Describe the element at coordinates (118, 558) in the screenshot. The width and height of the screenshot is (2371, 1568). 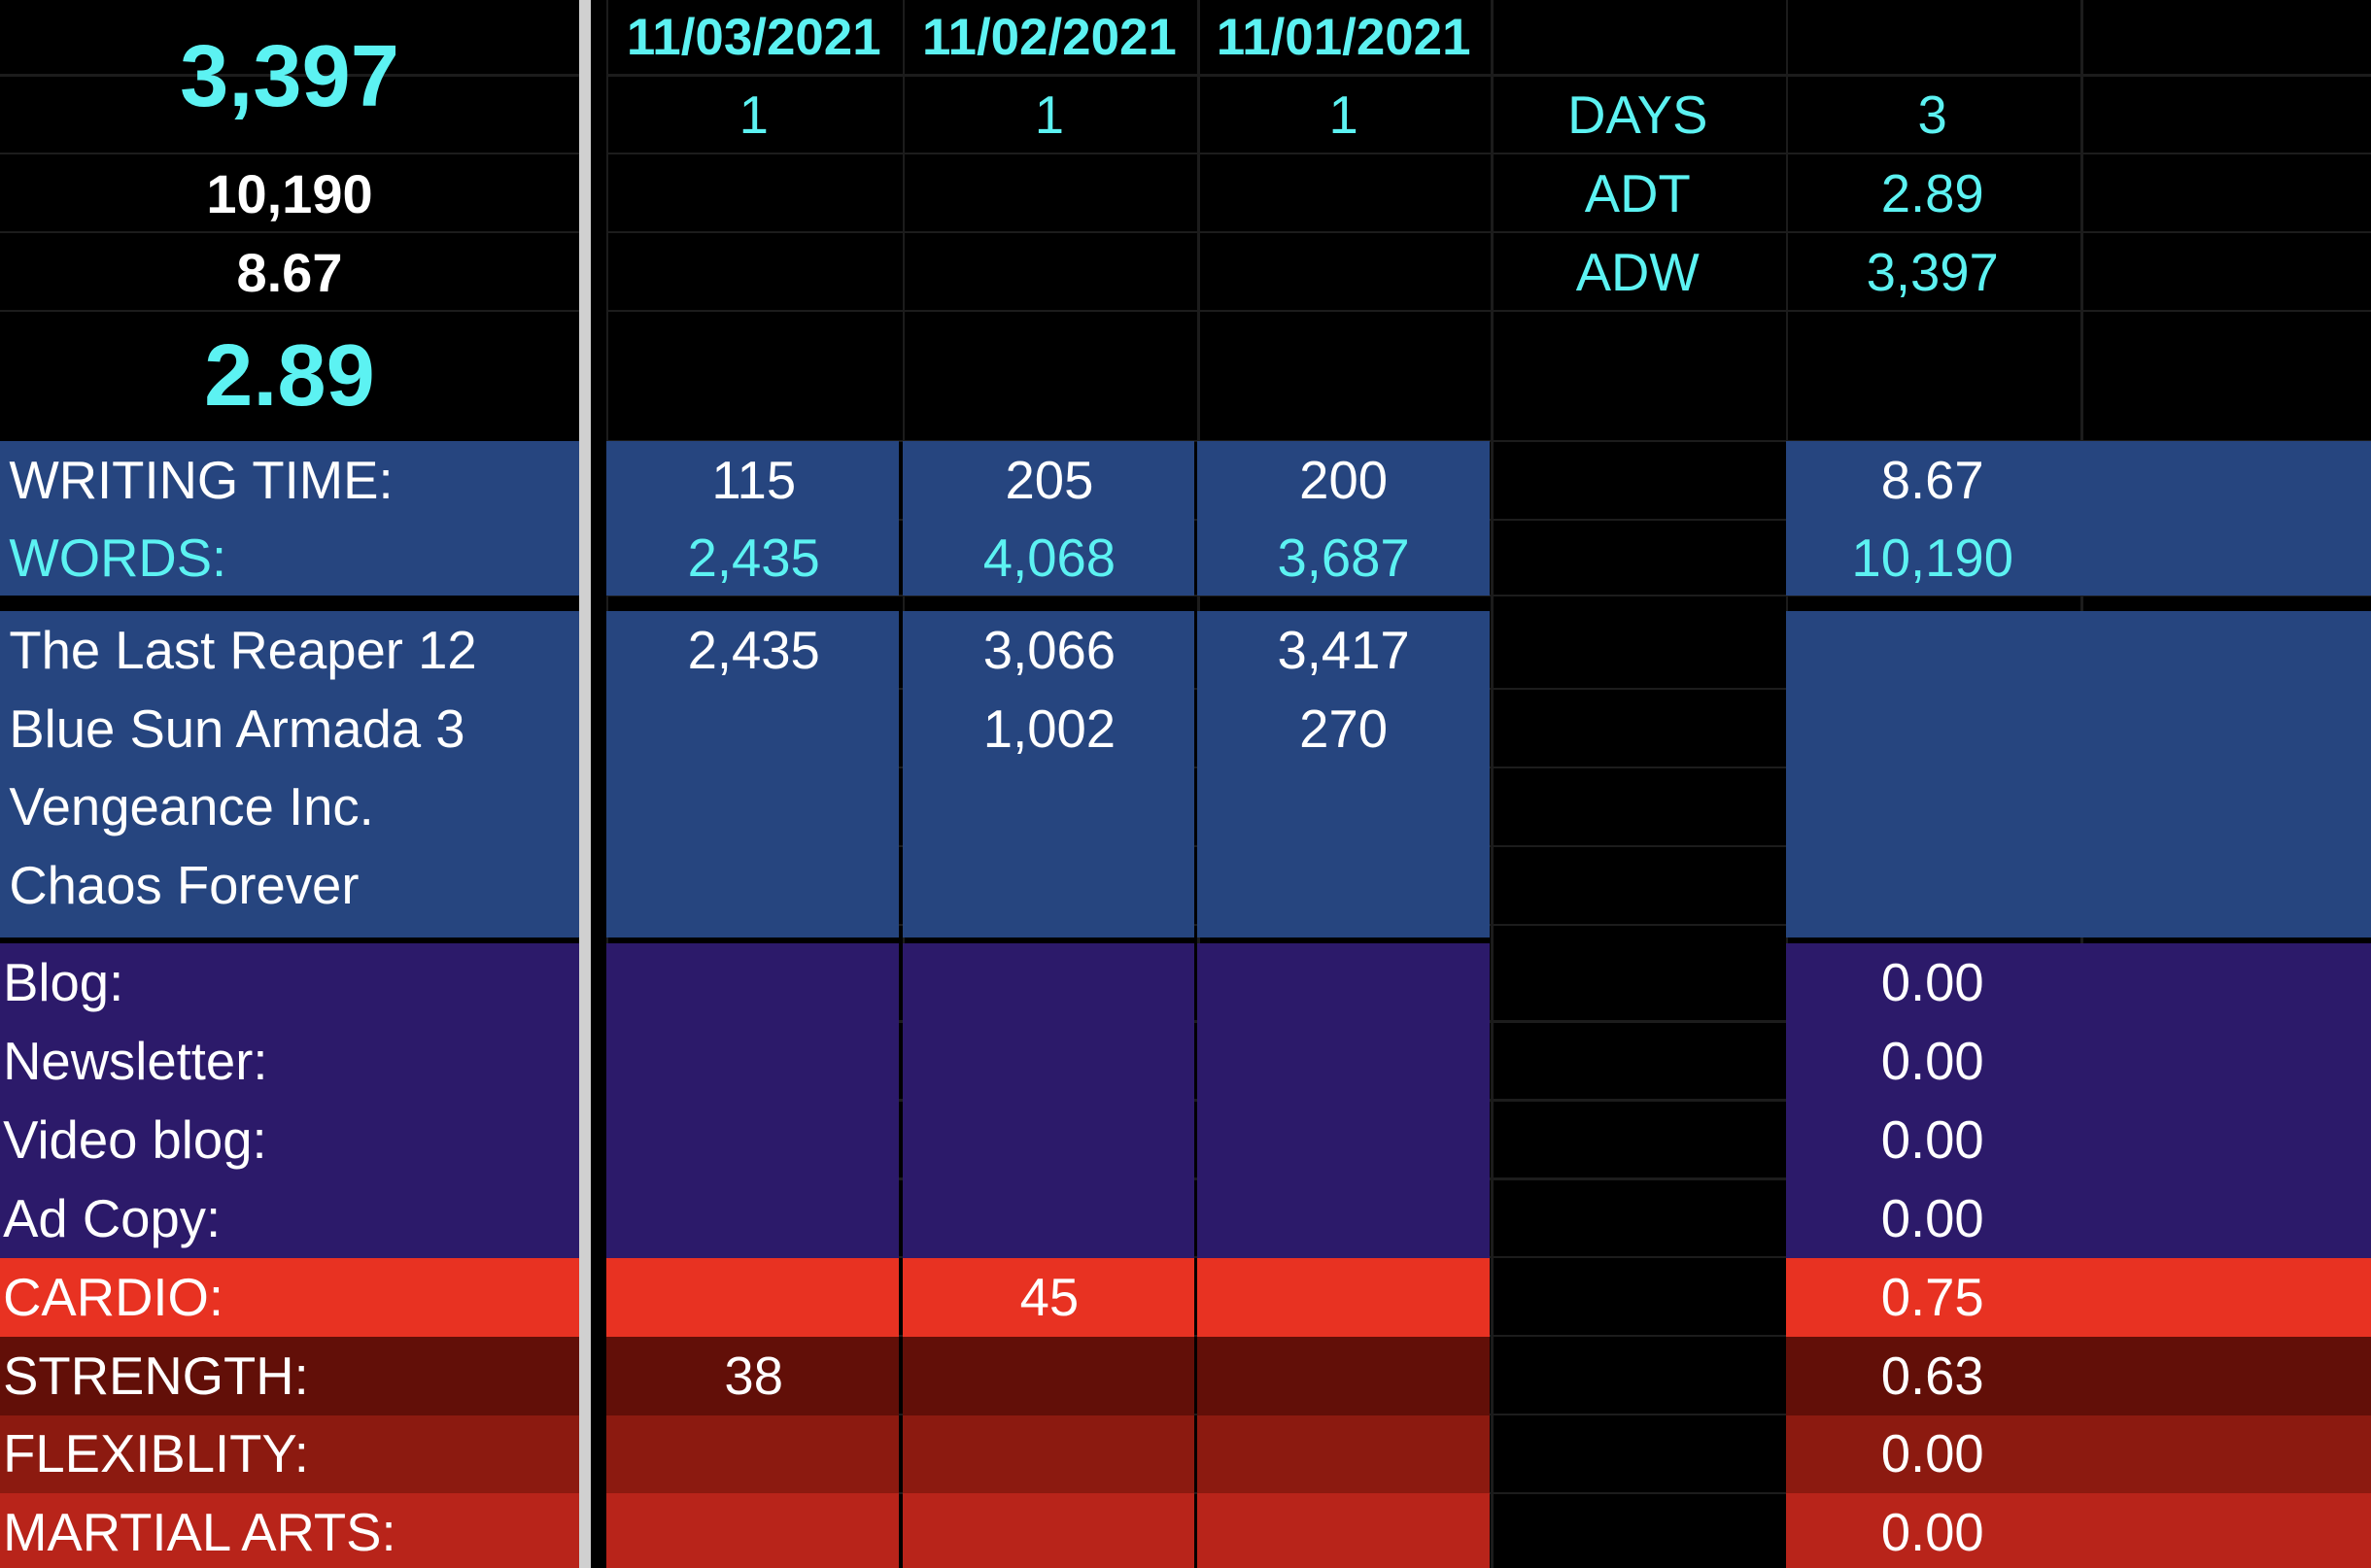
I see `row-label: WORDS:` at that location.